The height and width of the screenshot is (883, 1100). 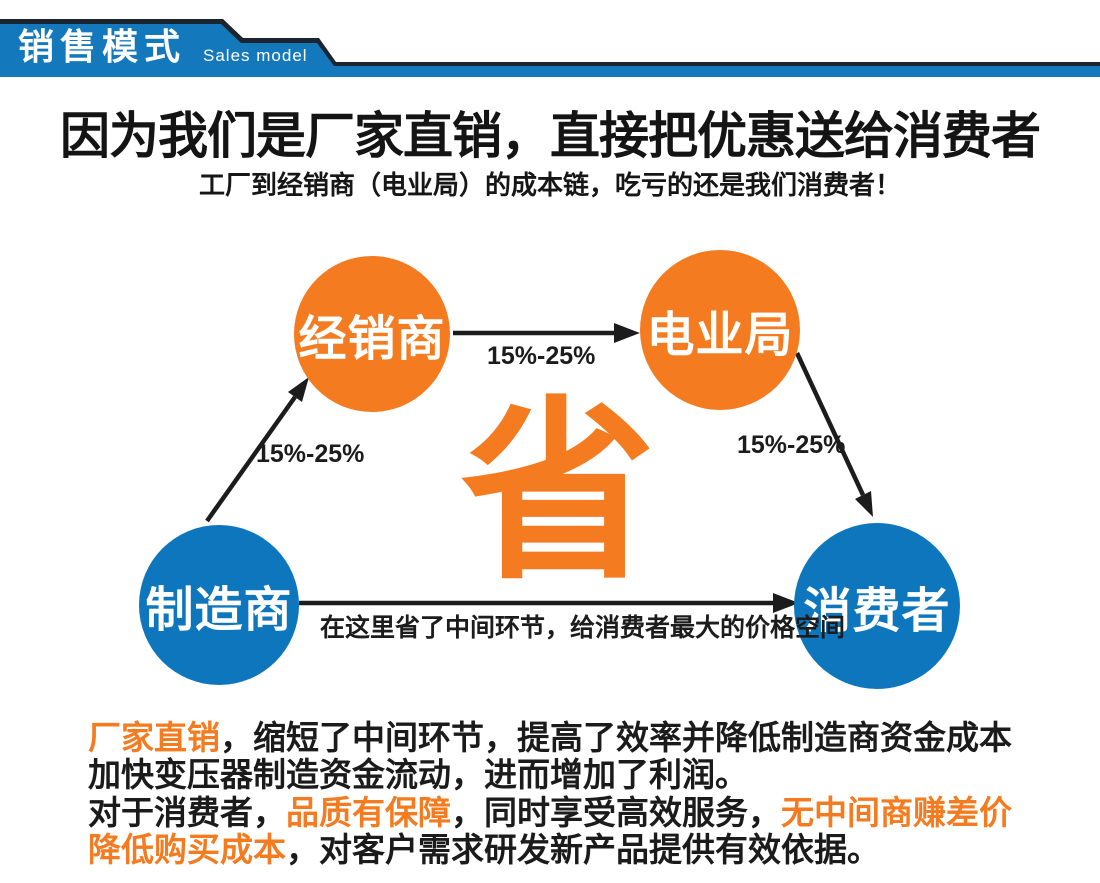 What do you see at coordinates (187, 812) in the screenshot?
I see `paragraph-2-text-1: 对于消费者，` at bounding box center [187, 812].